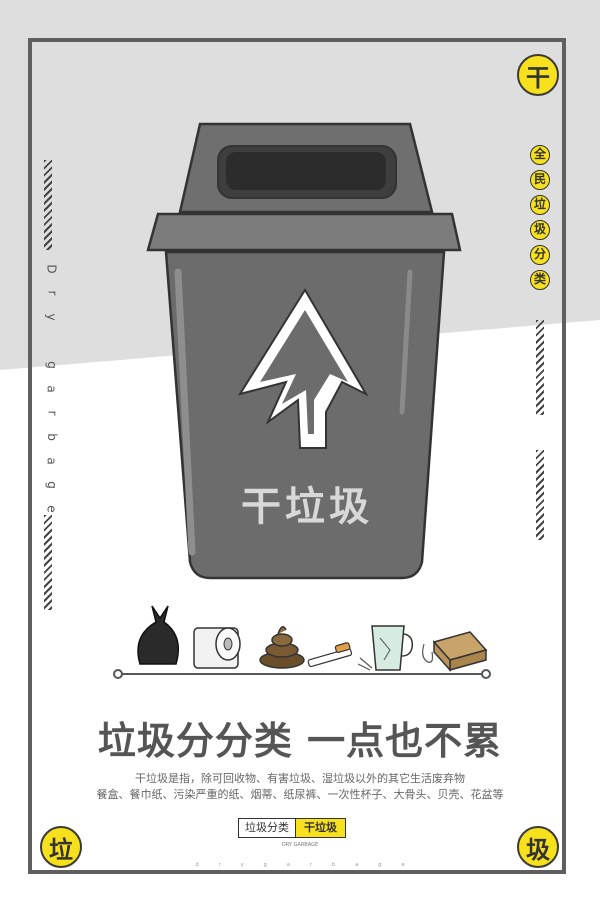 The width and height of the screenshot is (600, 900). Describe the element at coordinates (267, 828) in the screenshot. I see `category-label-left: 垃圾分类` at that location.